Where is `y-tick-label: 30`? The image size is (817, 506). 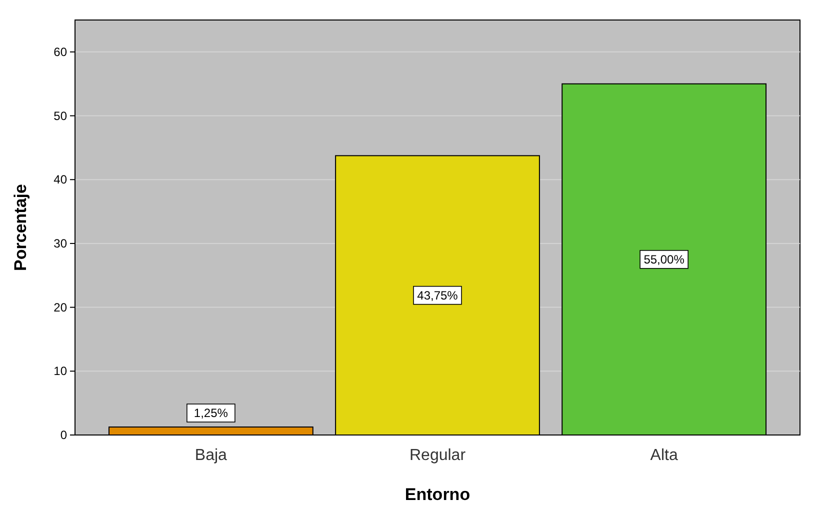 y-tick-label: 30 is located at coordinates (61, 243).